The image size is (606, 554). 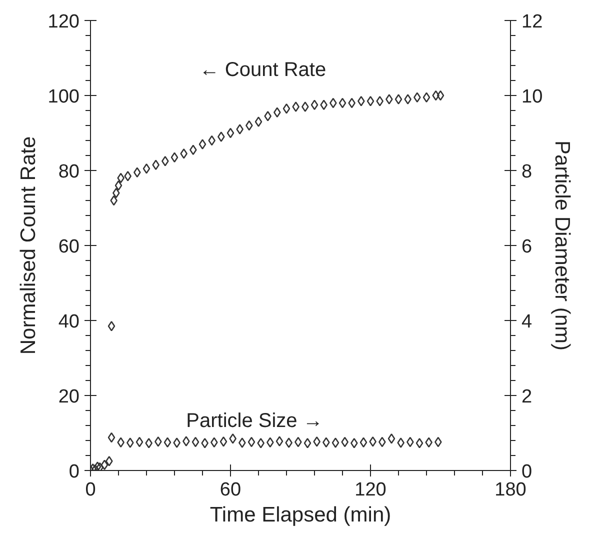 I want to click on y2-tick-label: 10, so click(x=532, y=97).